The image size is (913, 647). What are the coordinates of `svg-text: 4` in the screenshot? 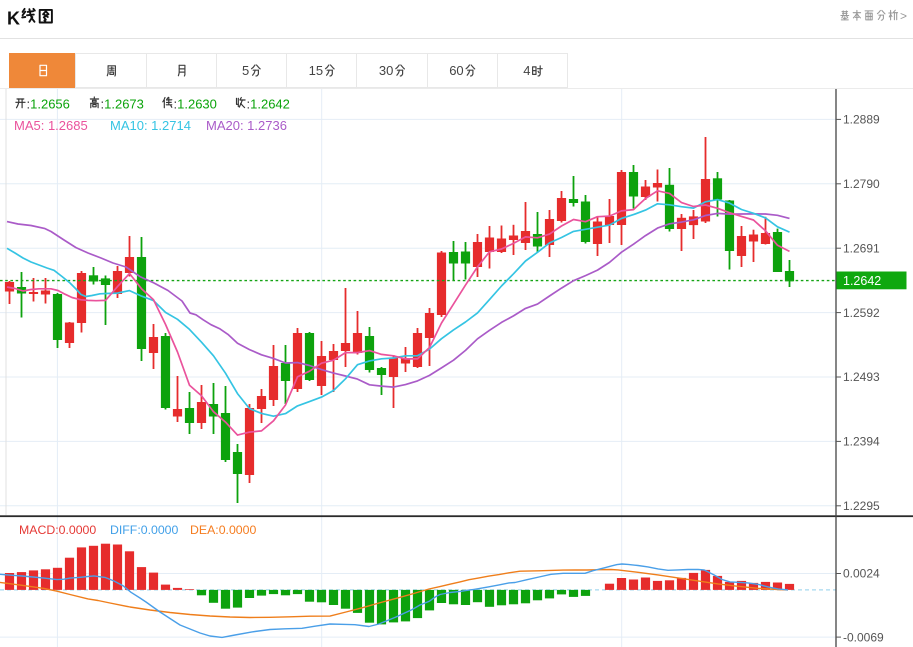 It's located at (526, 70).